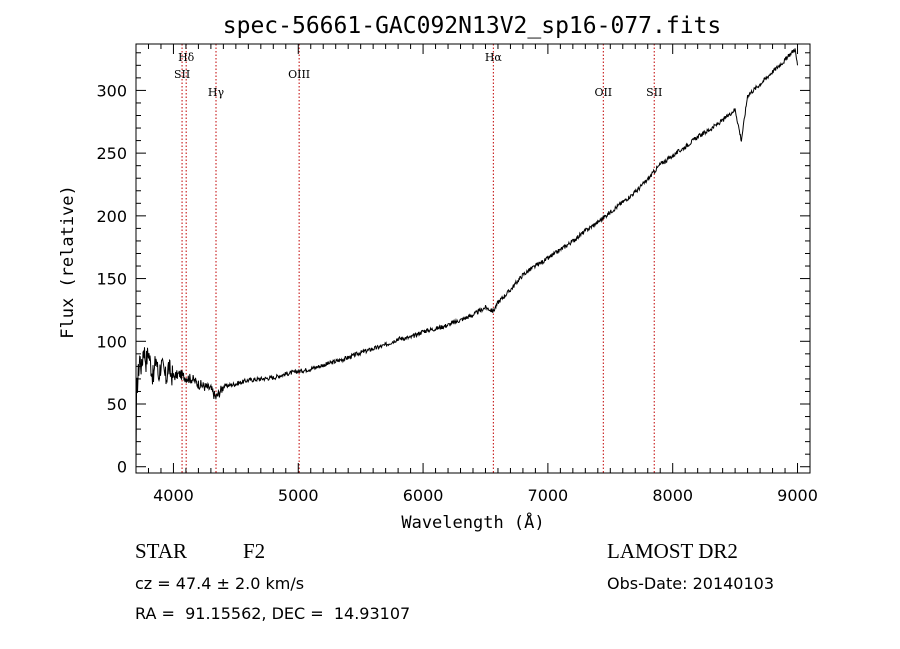  What do you see at coordinates (423, 495) in the screenshot?
I see `x-tick-label-2: 6000` at bounding box center [423, 495].